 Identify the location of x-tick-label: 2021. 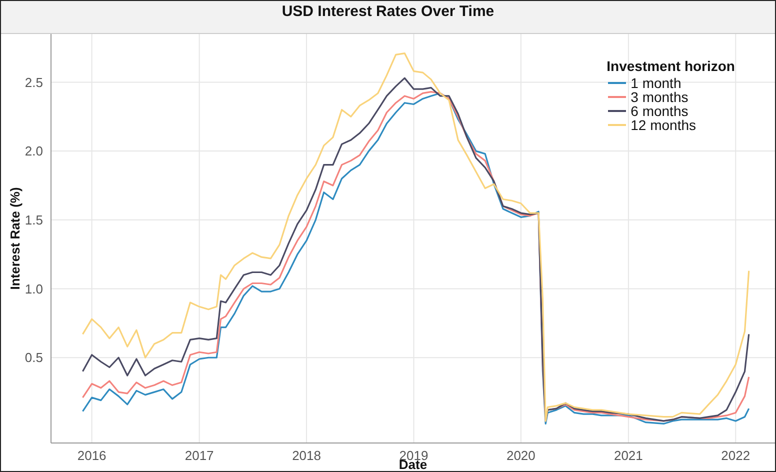
(628, 456).